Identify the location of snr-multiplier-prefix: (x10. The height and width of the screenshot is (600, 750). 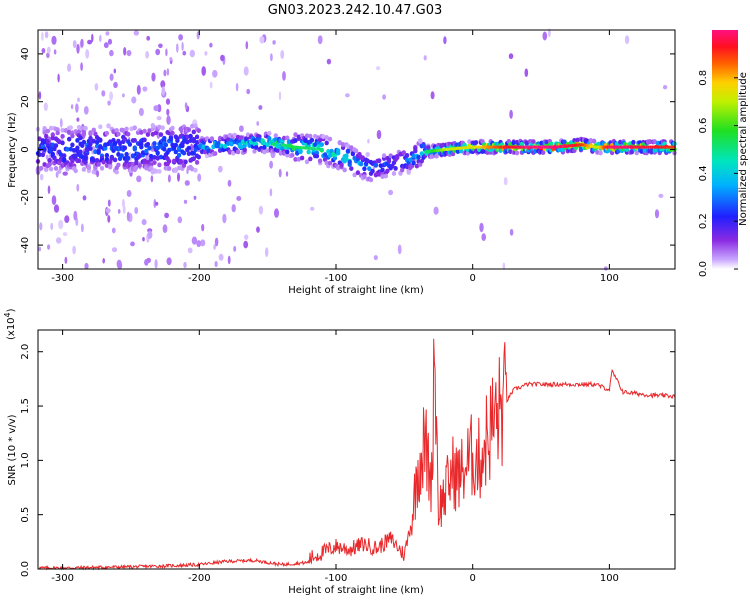
(11, 328).